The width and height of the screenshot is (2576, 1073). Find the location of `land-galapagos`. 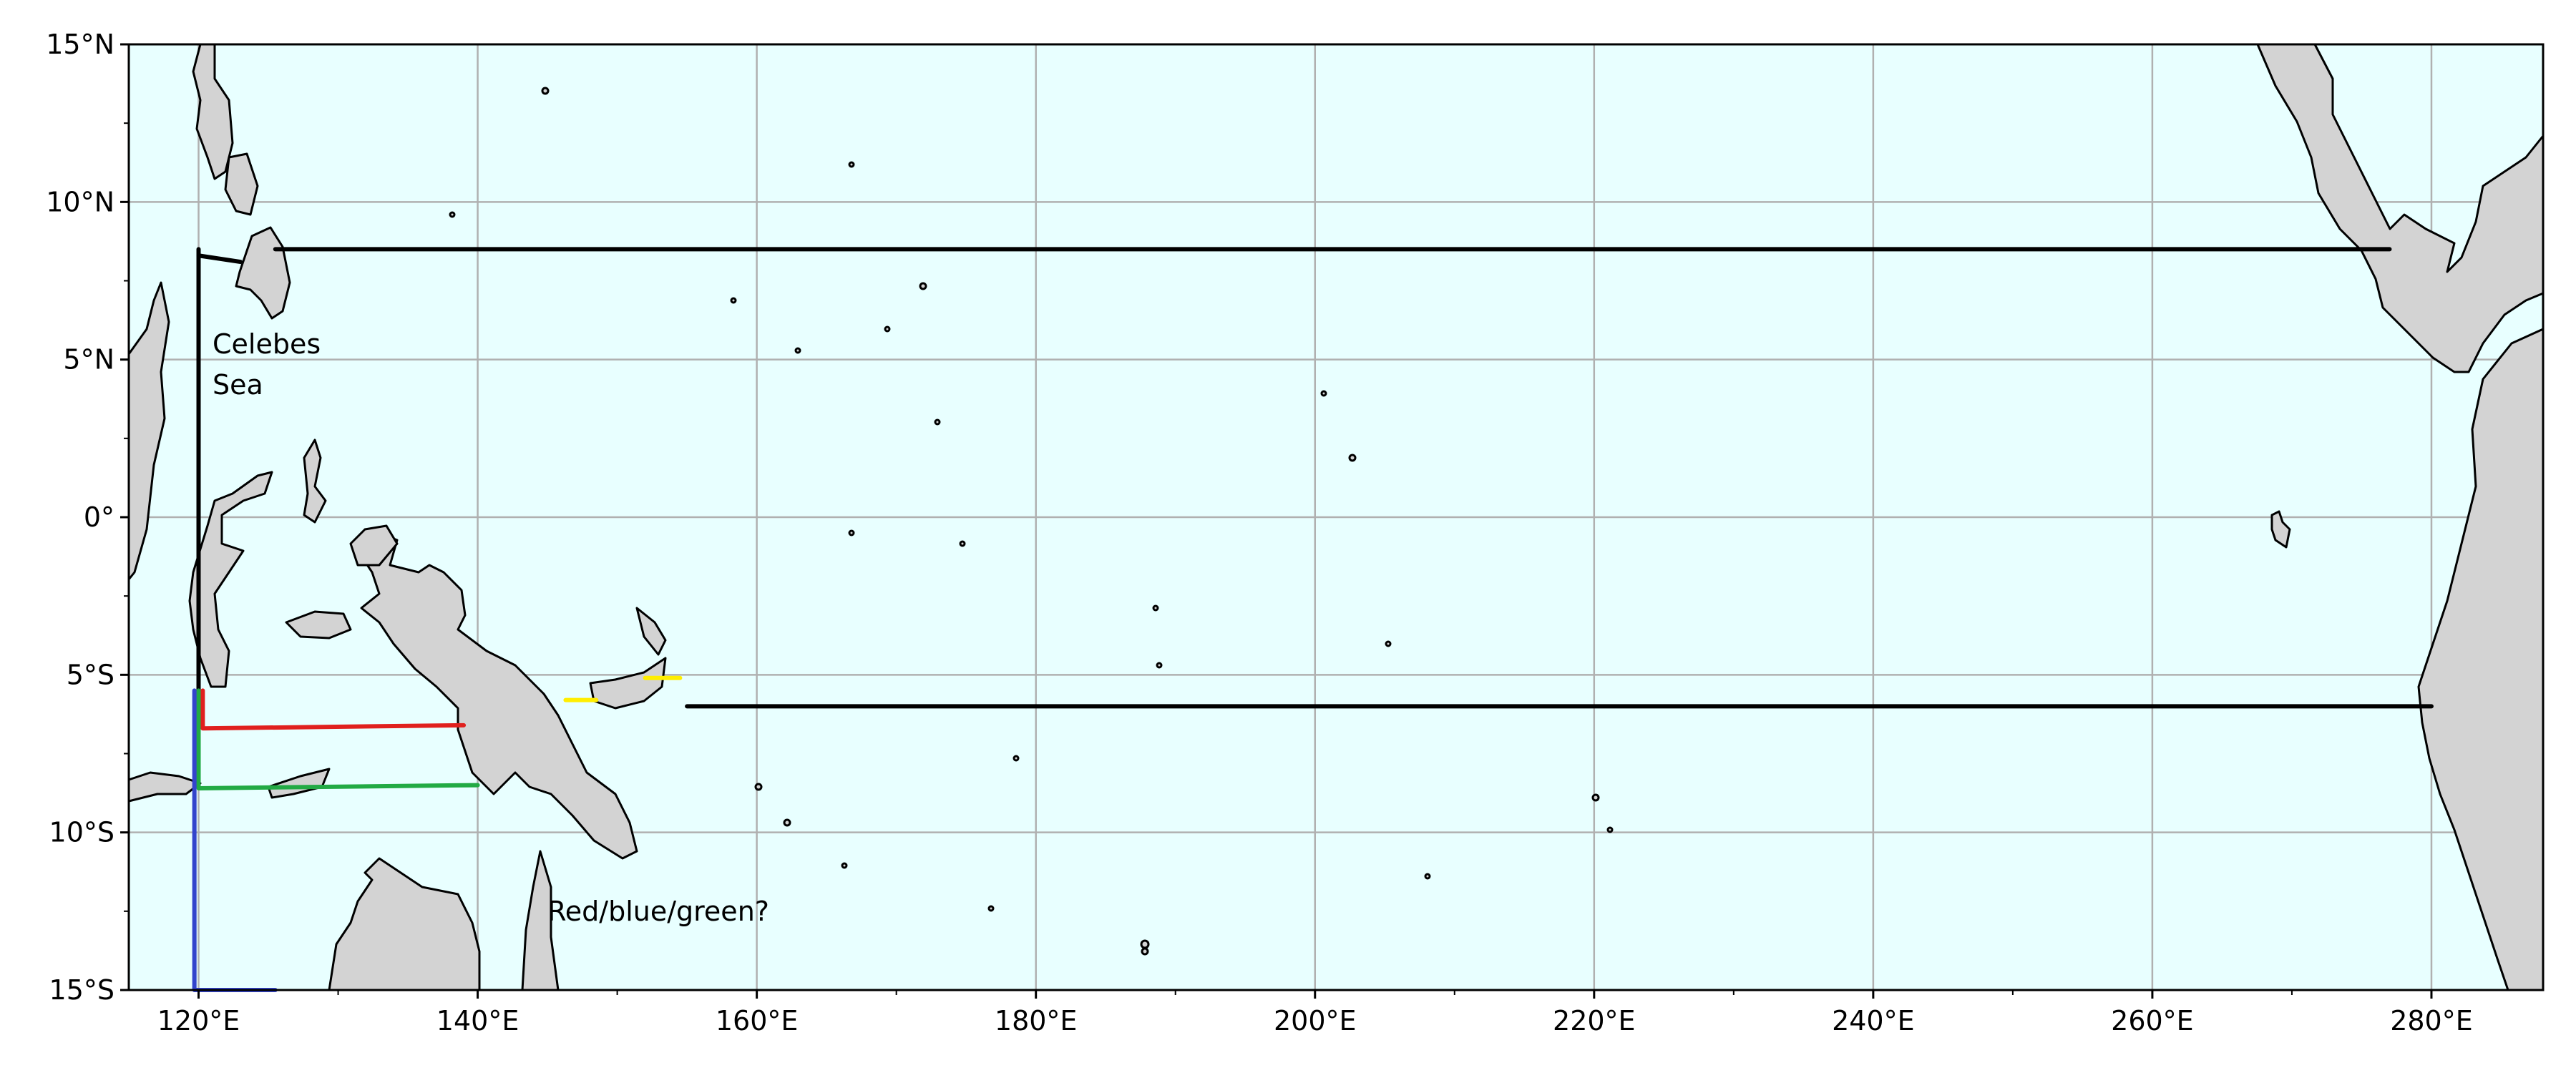

land-galapagos is located at coordinates (2280, 529).